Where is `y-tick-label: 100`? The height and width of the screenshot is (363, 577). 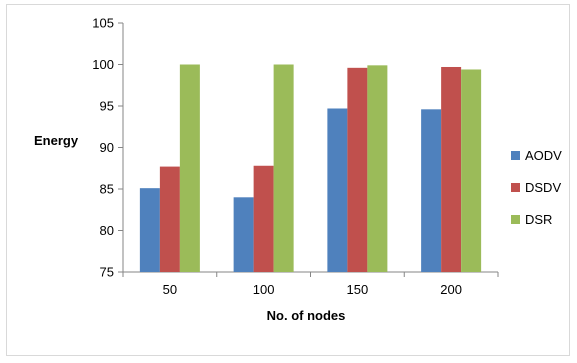 y-tick-label: 100 is located at coordinates (103, 64).